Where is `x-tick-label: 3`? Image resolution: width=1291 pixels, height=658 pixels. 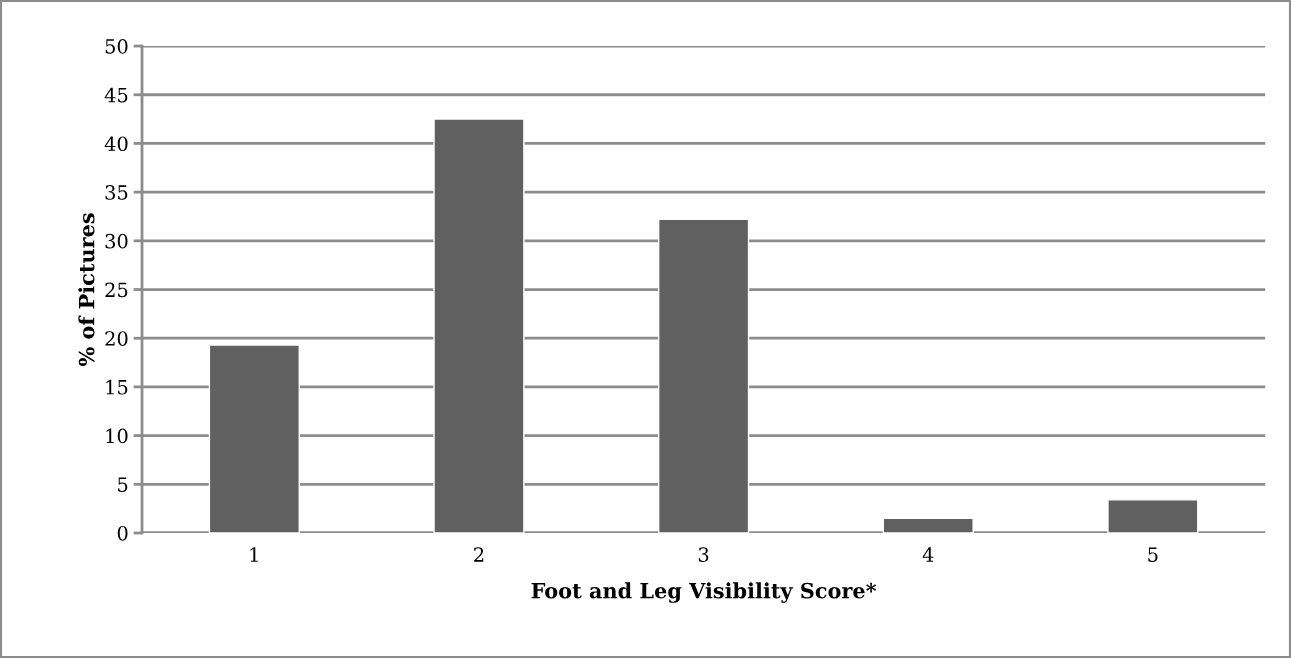
x-tick-label: 3 is located at coordinates (703, 554).